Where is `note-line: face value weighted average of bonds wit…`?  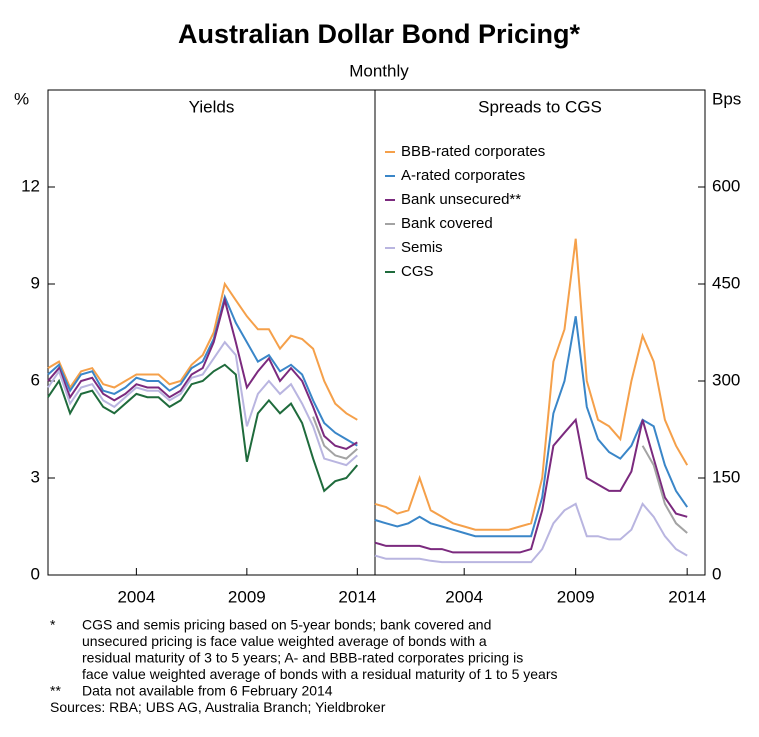 note-line: face value weighted average of bonds wit… is located at coordinates (320, 674).